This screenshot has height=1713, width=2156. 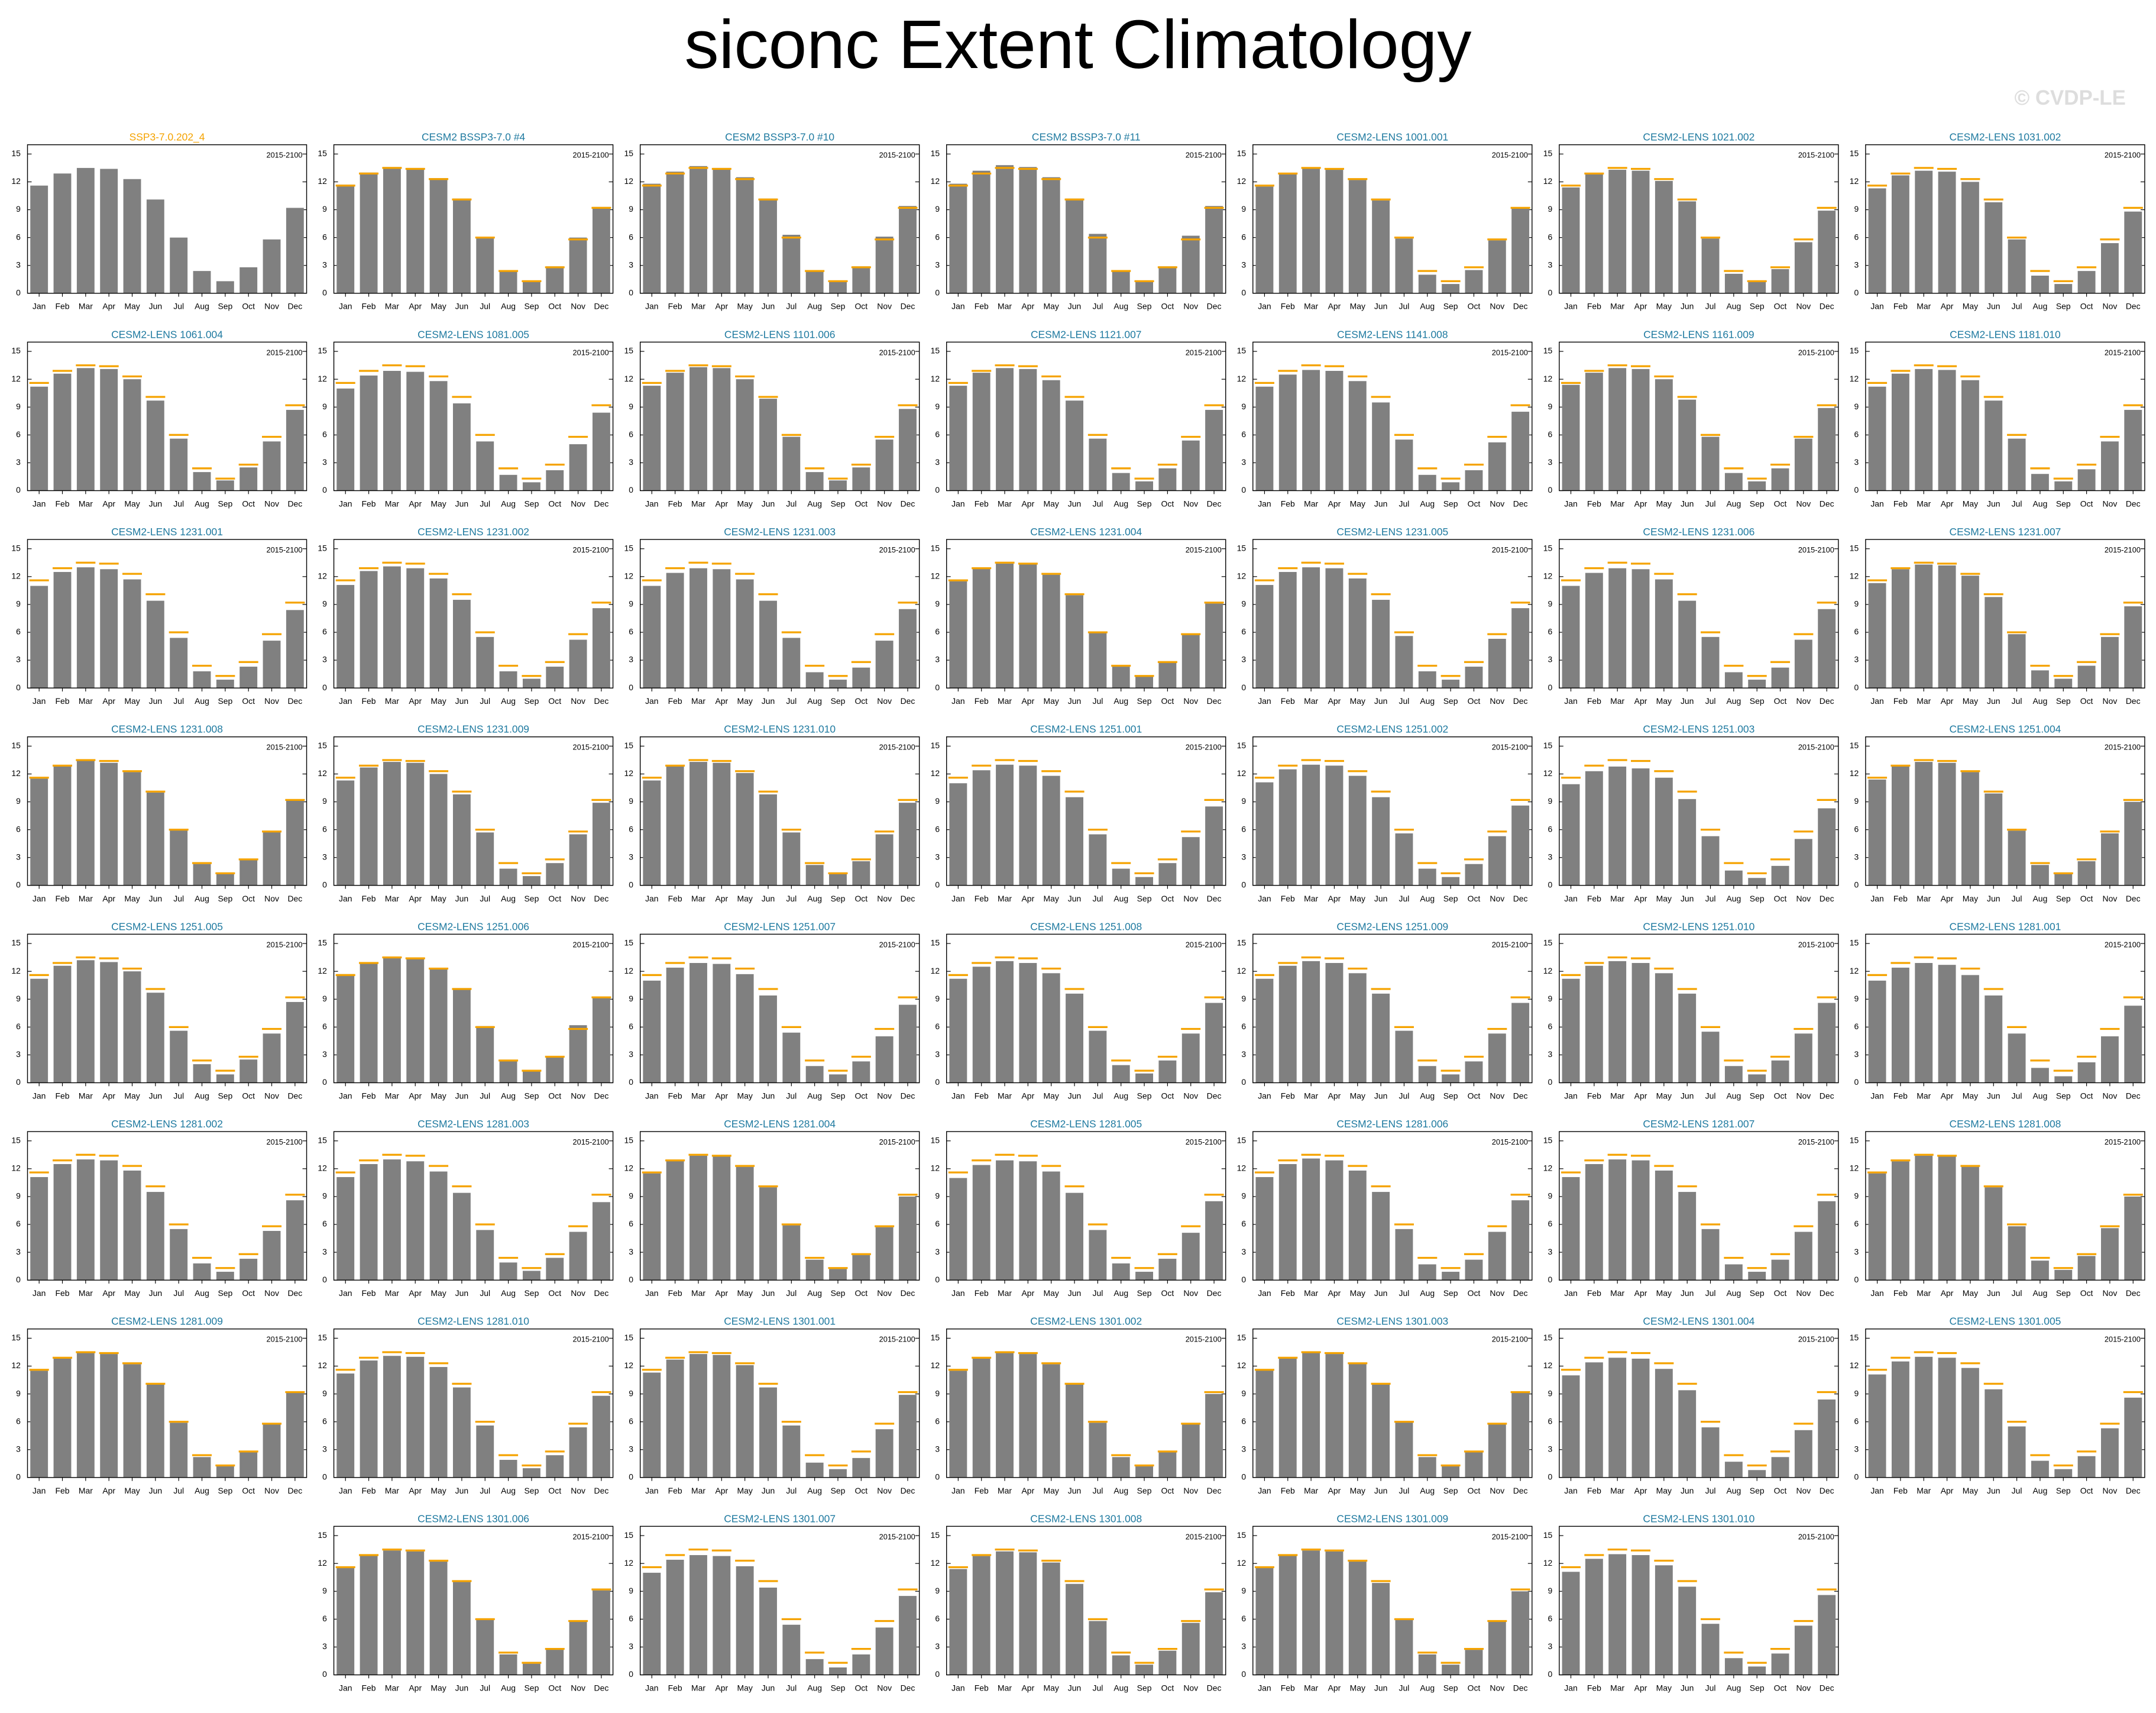 What do you see at coordinates (1086, 137) in the screenshot?
I see `panel-title: CESM2 BSSP3-7.0 #11` at bounding box center [1086, 137].